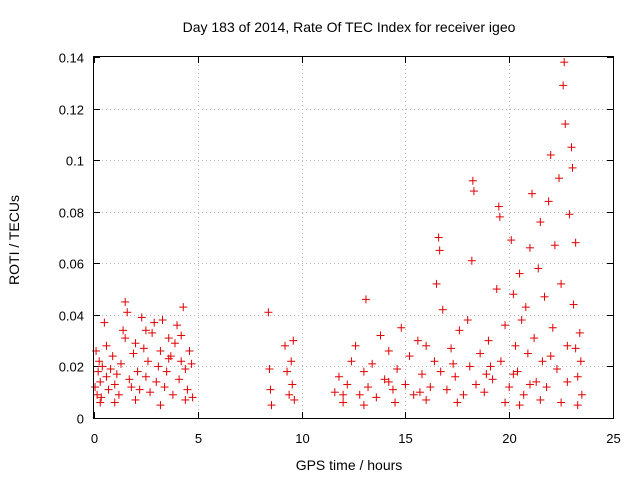  Describe the element at coordinates (71, 58) in the screenshot. I see `y-tick-label: 0.14` at that location.